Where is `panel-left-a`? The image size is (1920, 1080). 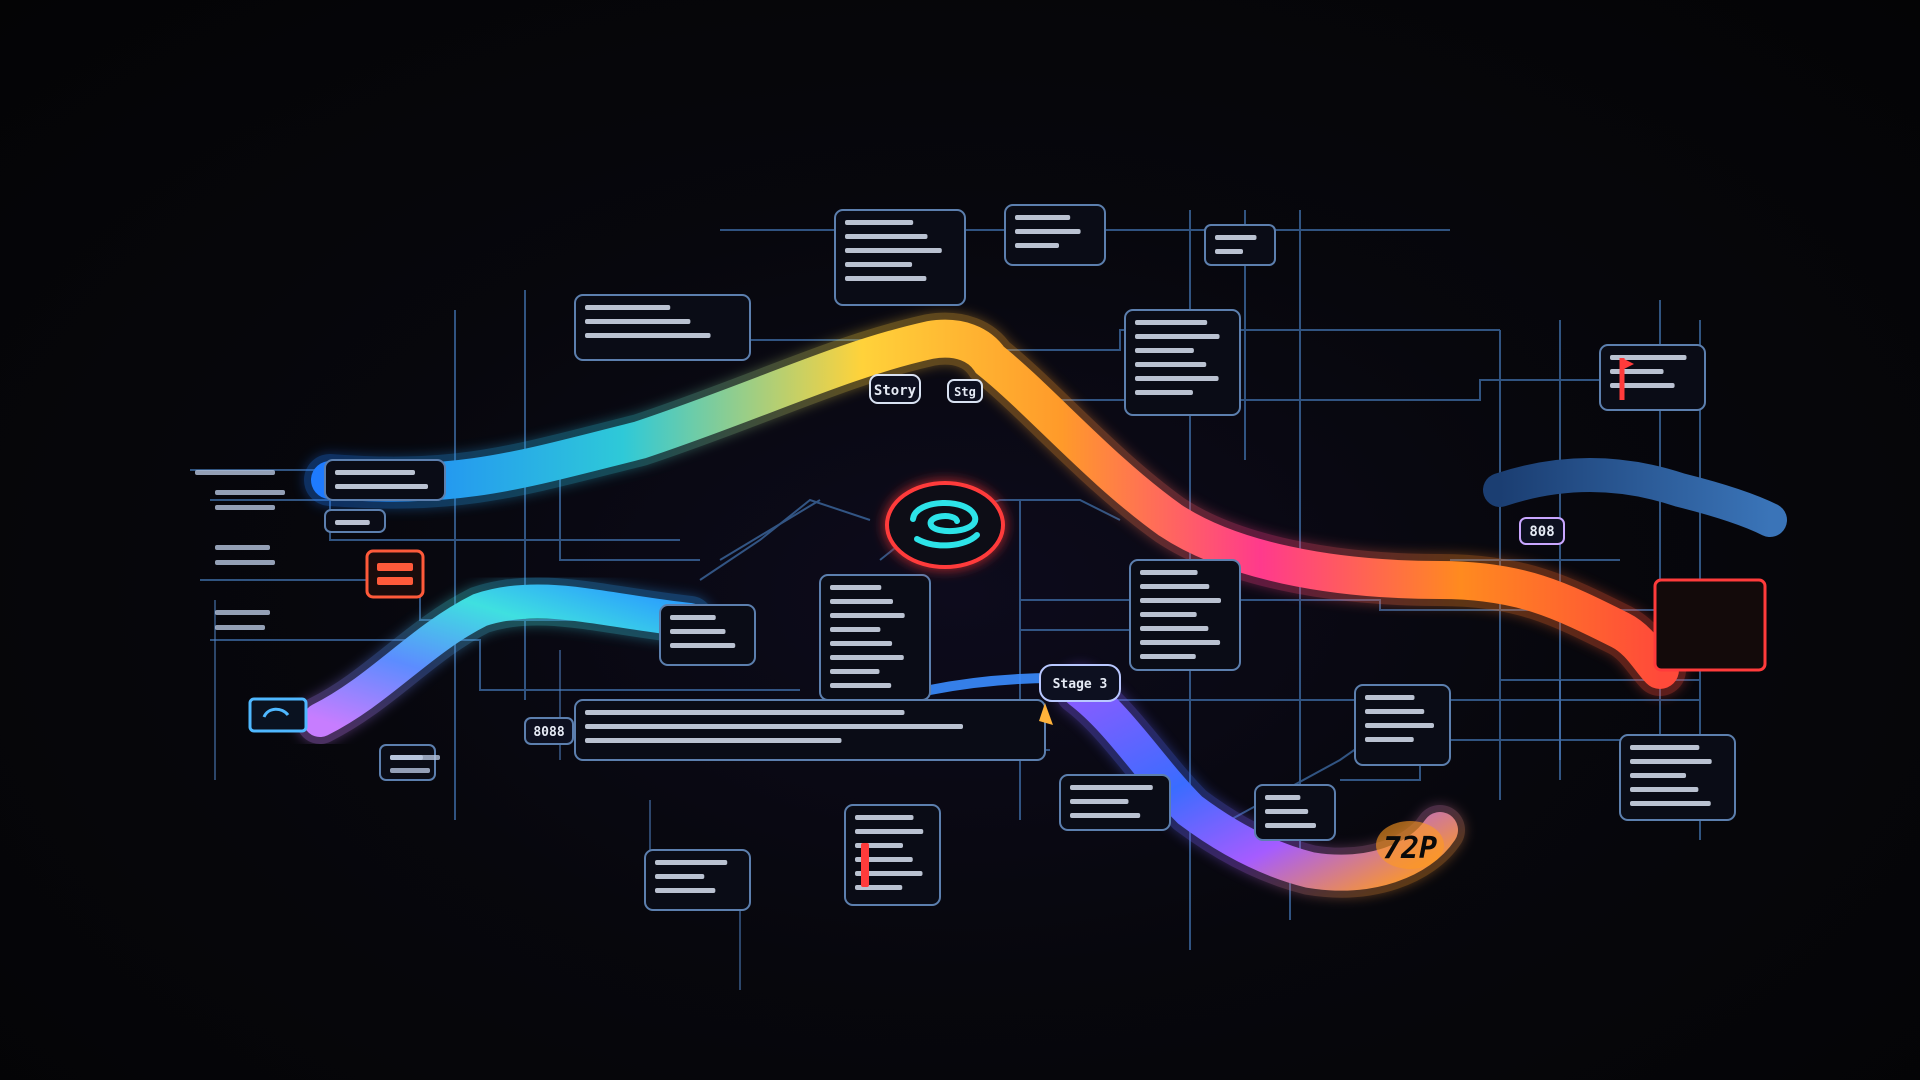
panel-left-a is located at coordinates (385, 480).